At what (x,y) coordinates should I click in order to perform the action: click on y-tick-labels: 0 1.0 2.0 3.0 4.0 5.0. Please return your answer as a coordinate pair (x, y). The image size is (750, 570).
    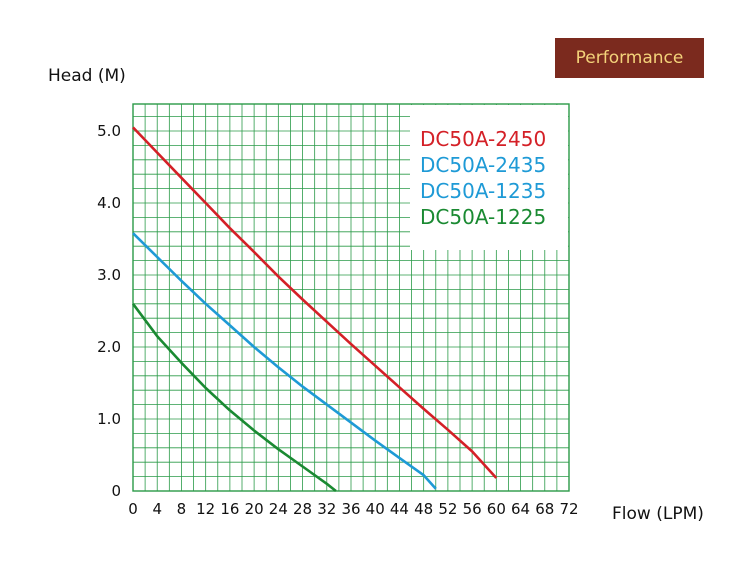
    Looking at the image, I should click on (109, 311).